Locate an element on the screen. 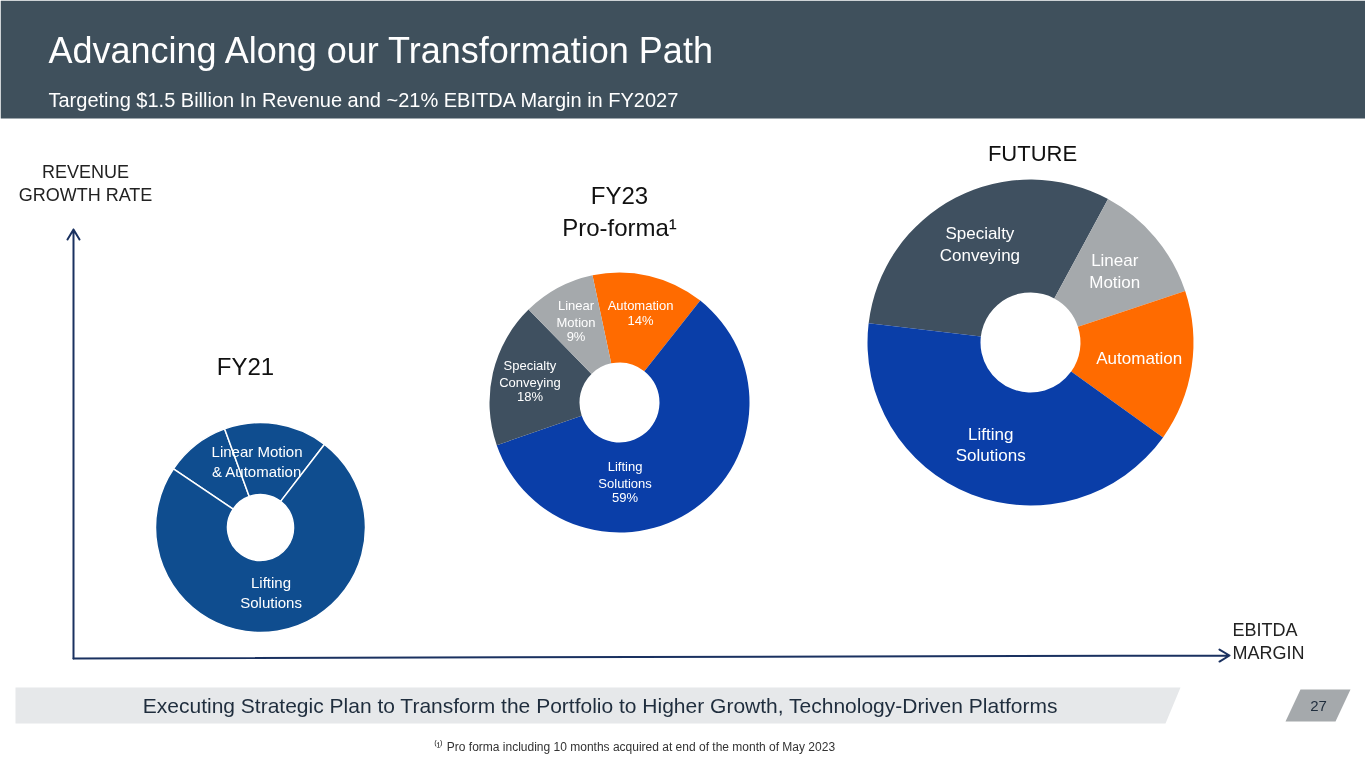 The image size is (1365, 768). text: REVENUE GROWTH RATE is located at coordinates (85, 183).